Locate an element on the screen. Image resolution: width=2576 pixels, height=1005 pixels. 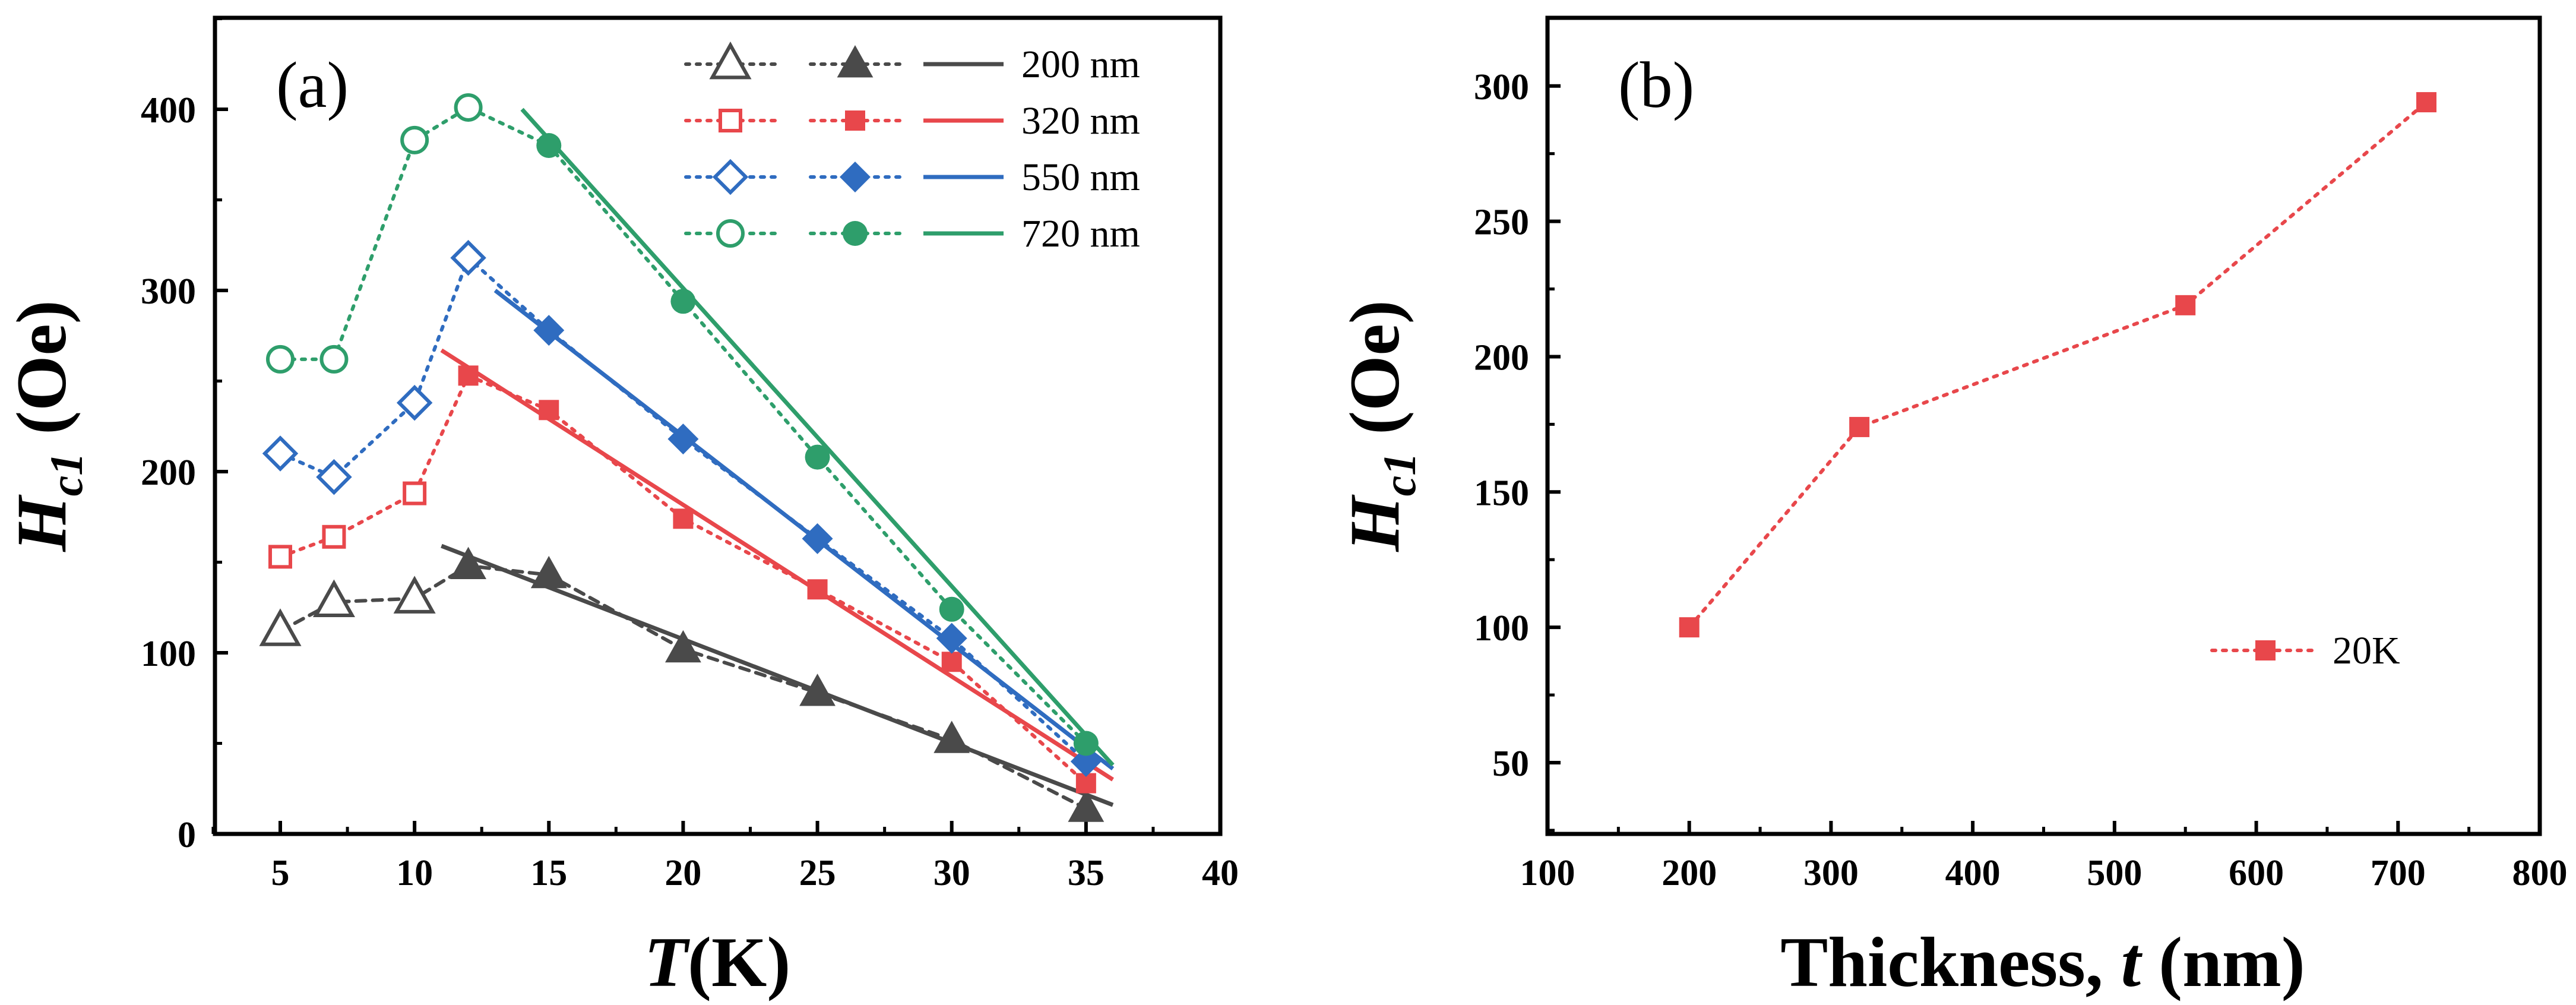
chart-a-legend-label-720-nm: 720 nm is located at coordinates (1080, 233).